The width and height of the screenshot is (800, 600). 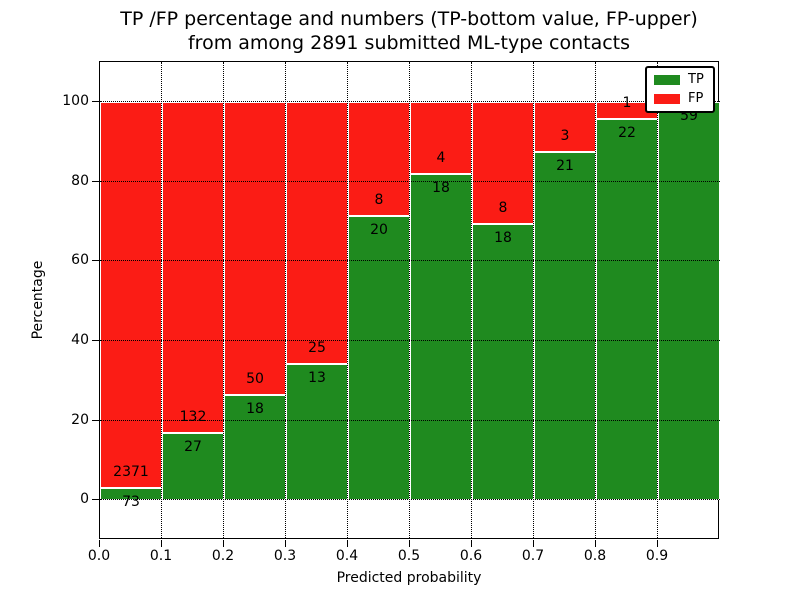 I want to click on x-tick-label: 0.5, so click(x=409, y=556).